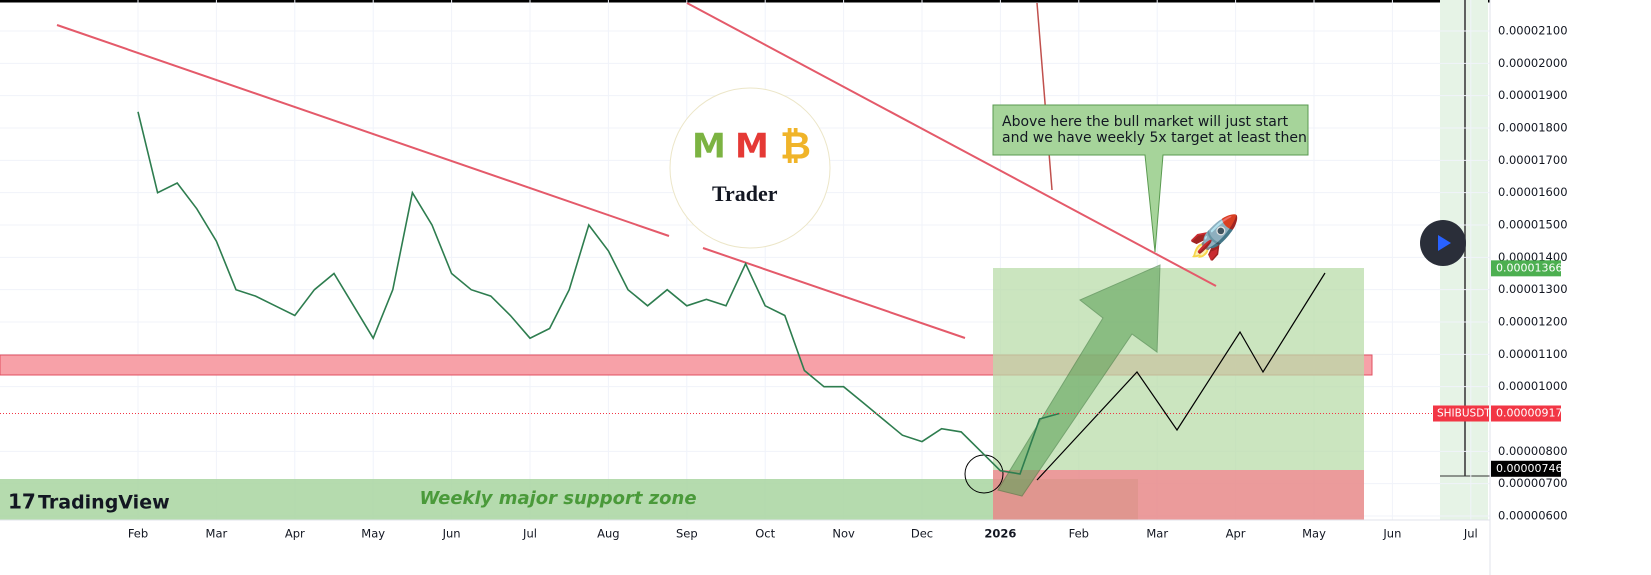 The width and height of the screenshot is (1651, 575). I want to click on x-tick-label: Oct, so click(765, 534).